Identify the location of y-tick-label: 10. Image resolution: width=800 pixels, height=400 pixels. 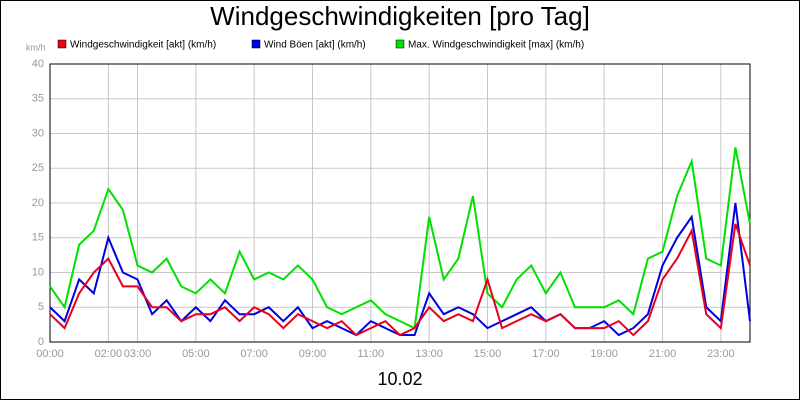
(38, 272).